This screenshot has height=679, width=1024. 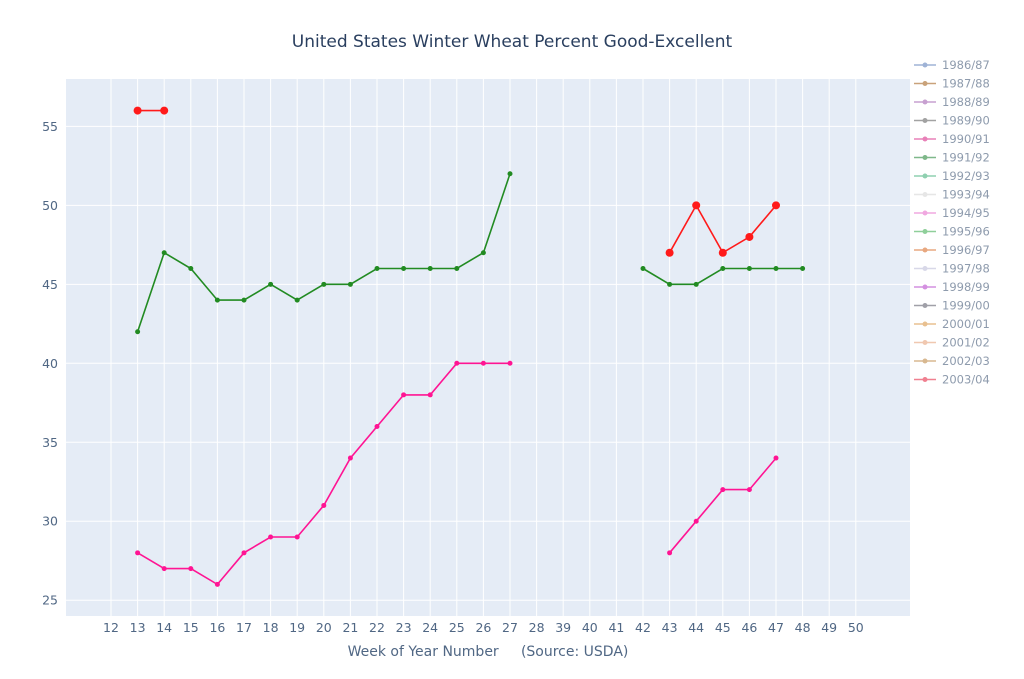 What do you see at coordinates (324, 627) in the screenshot?
I see `x-tick-label: 20` at bounding box center [324, 627].